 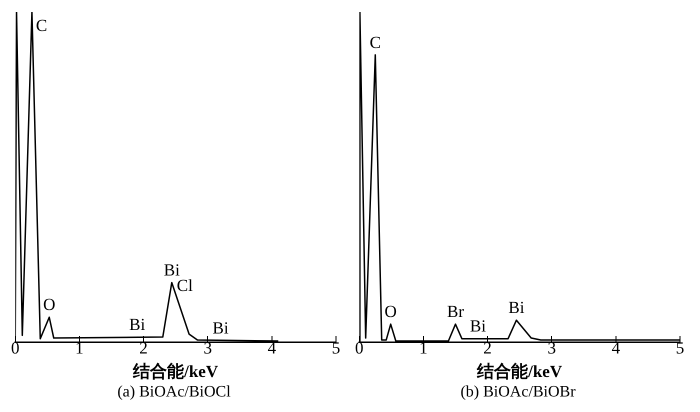 What do you see at coordinates (518, 392) in the screenshot?
I see `text: (b) BiOAc/BiOBr` at bounding box center [518, 392].